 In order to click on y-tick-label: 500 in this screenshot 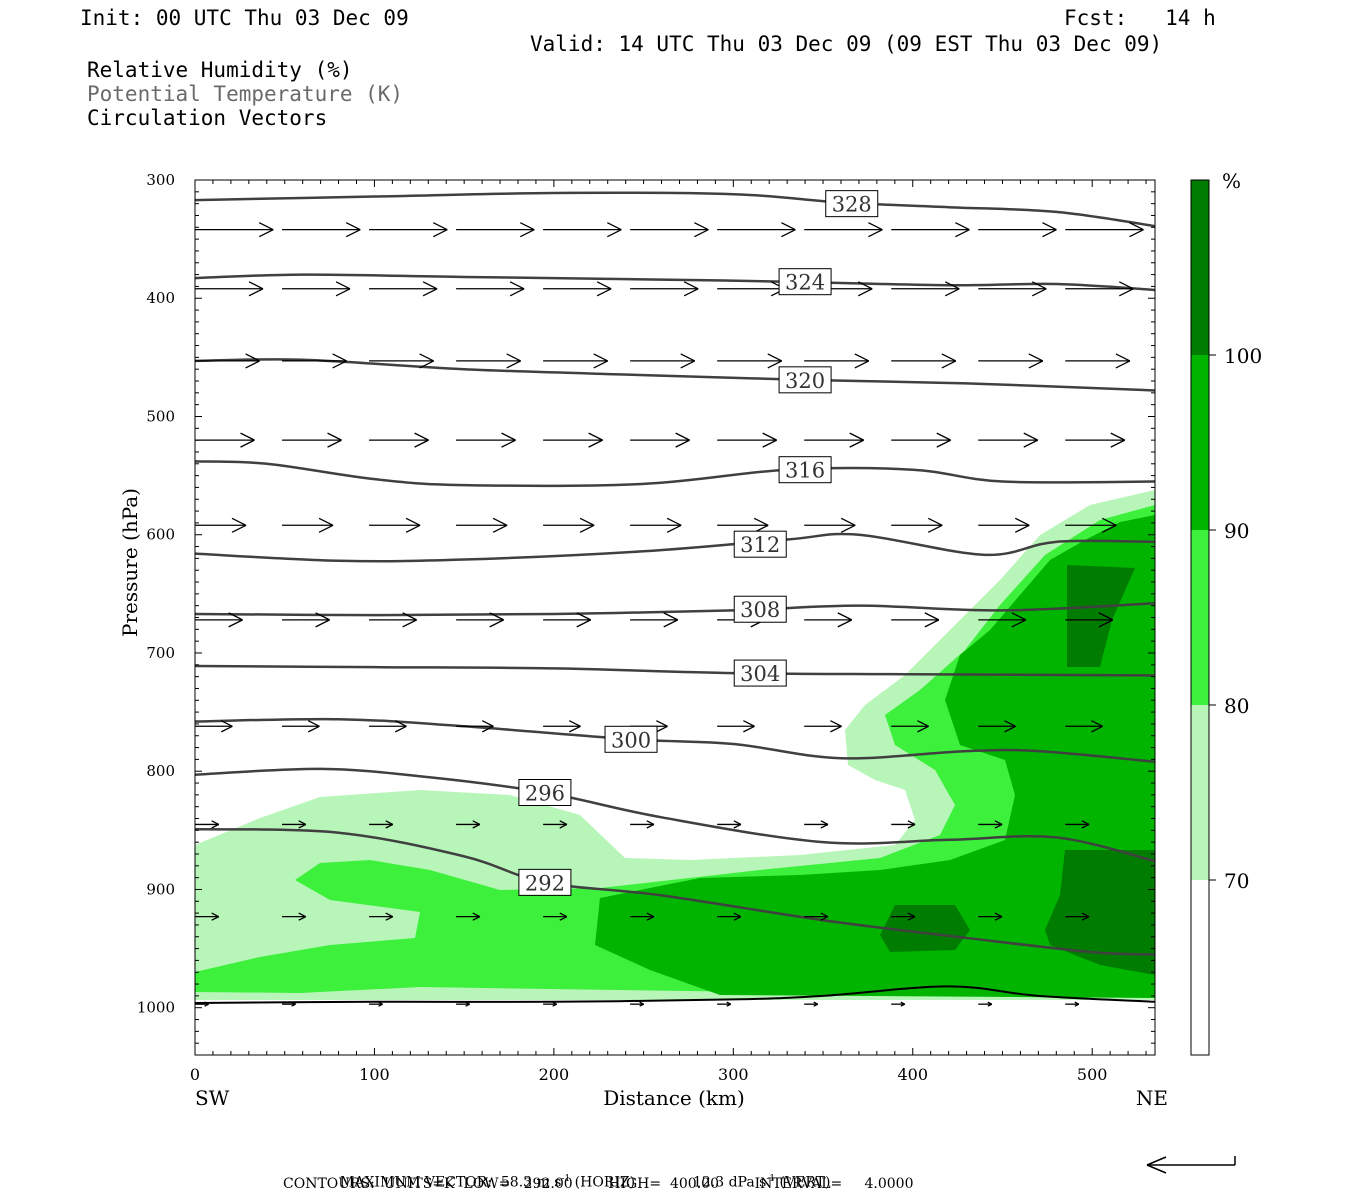, I will do `click(160, 416)`.